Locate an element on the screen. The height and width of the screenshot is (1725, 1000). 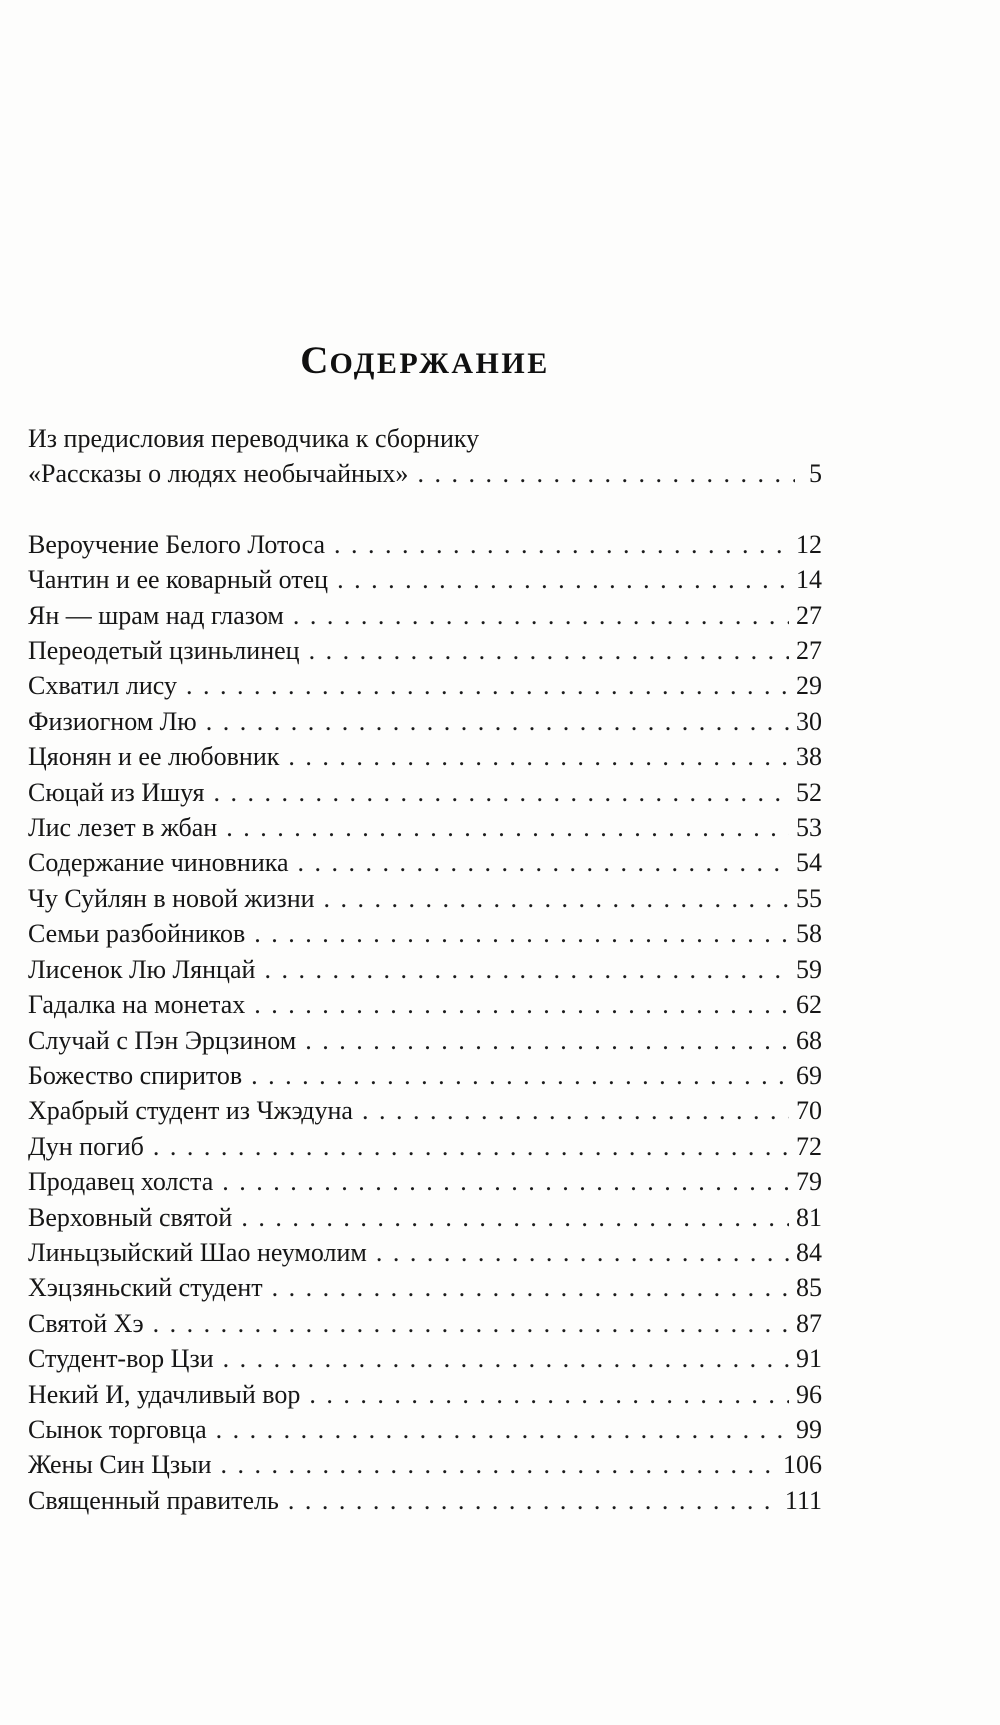
toc-entry-page: 53 is located at coordinates (809, 828).